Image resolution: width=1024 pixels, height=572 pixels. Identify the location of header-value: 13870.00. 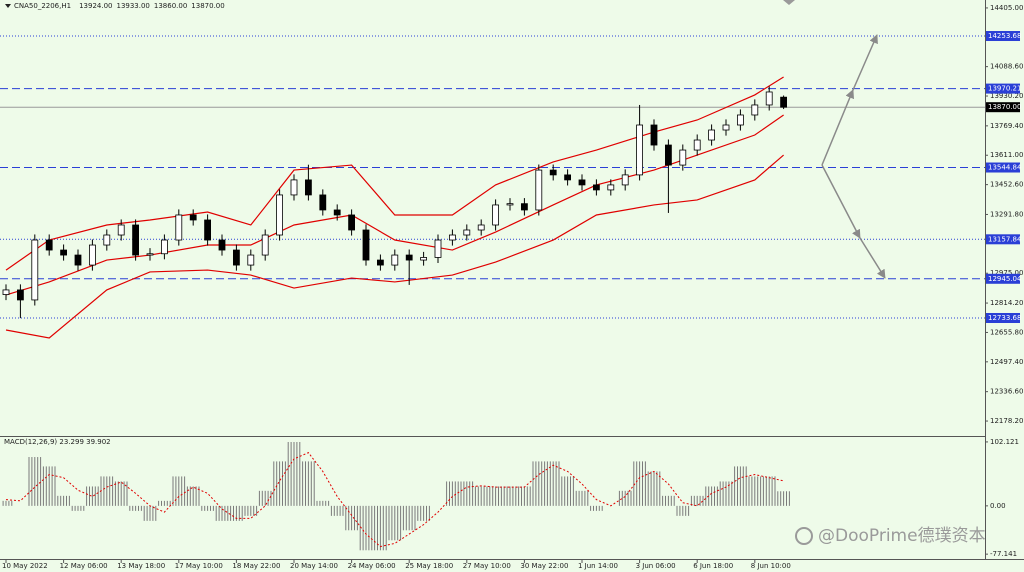
(207, 6).